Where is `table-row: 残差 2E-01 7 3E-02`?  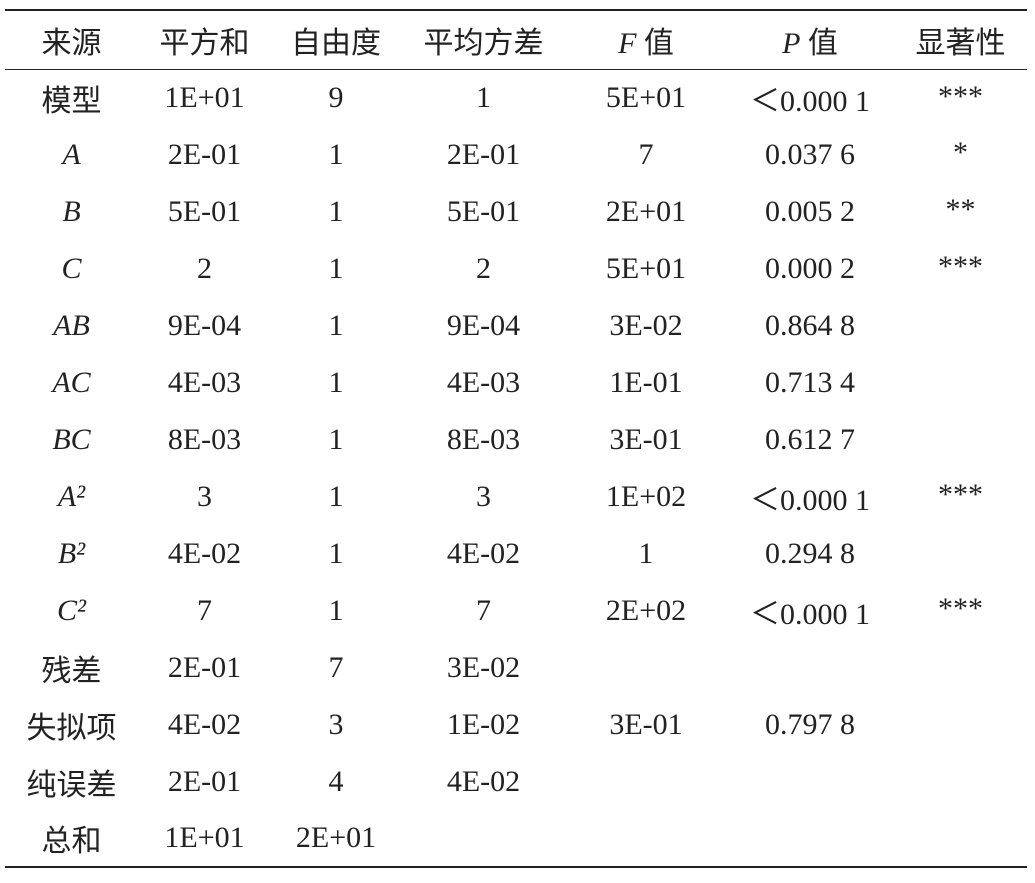
table-row: 残差 2E-01 7 3E-02 is located at coordinates (516, 667).